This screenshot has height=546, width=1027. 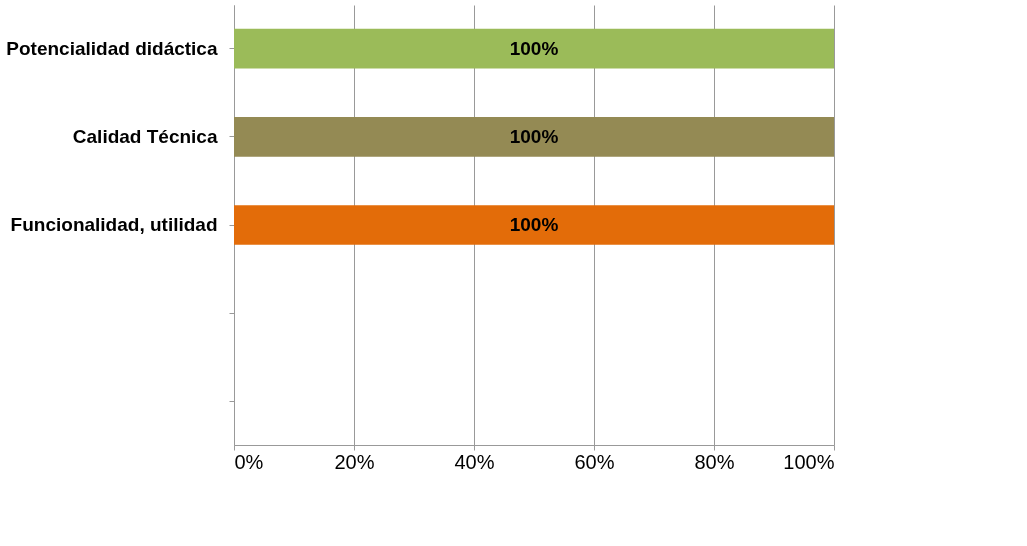 What do you see at coordinates (249, 461) in the screenshot?
I see `x-tick-label: 0%` at bounding box center [249, 461].